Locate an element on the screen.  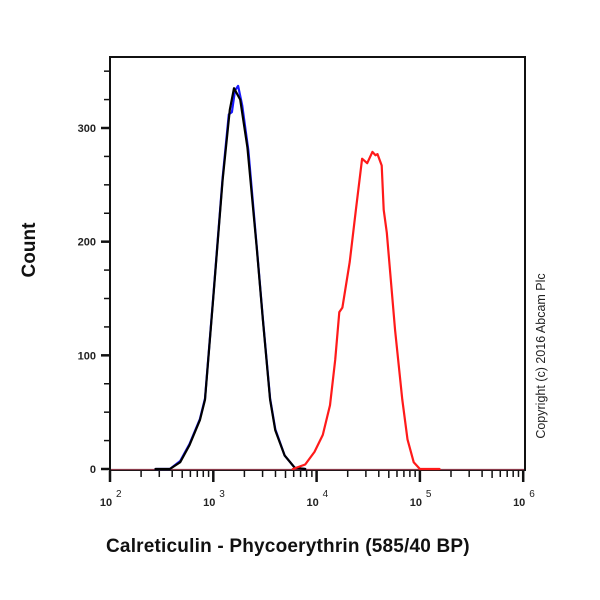
y-tick-label: 200 is located at coordinates (87, 243).